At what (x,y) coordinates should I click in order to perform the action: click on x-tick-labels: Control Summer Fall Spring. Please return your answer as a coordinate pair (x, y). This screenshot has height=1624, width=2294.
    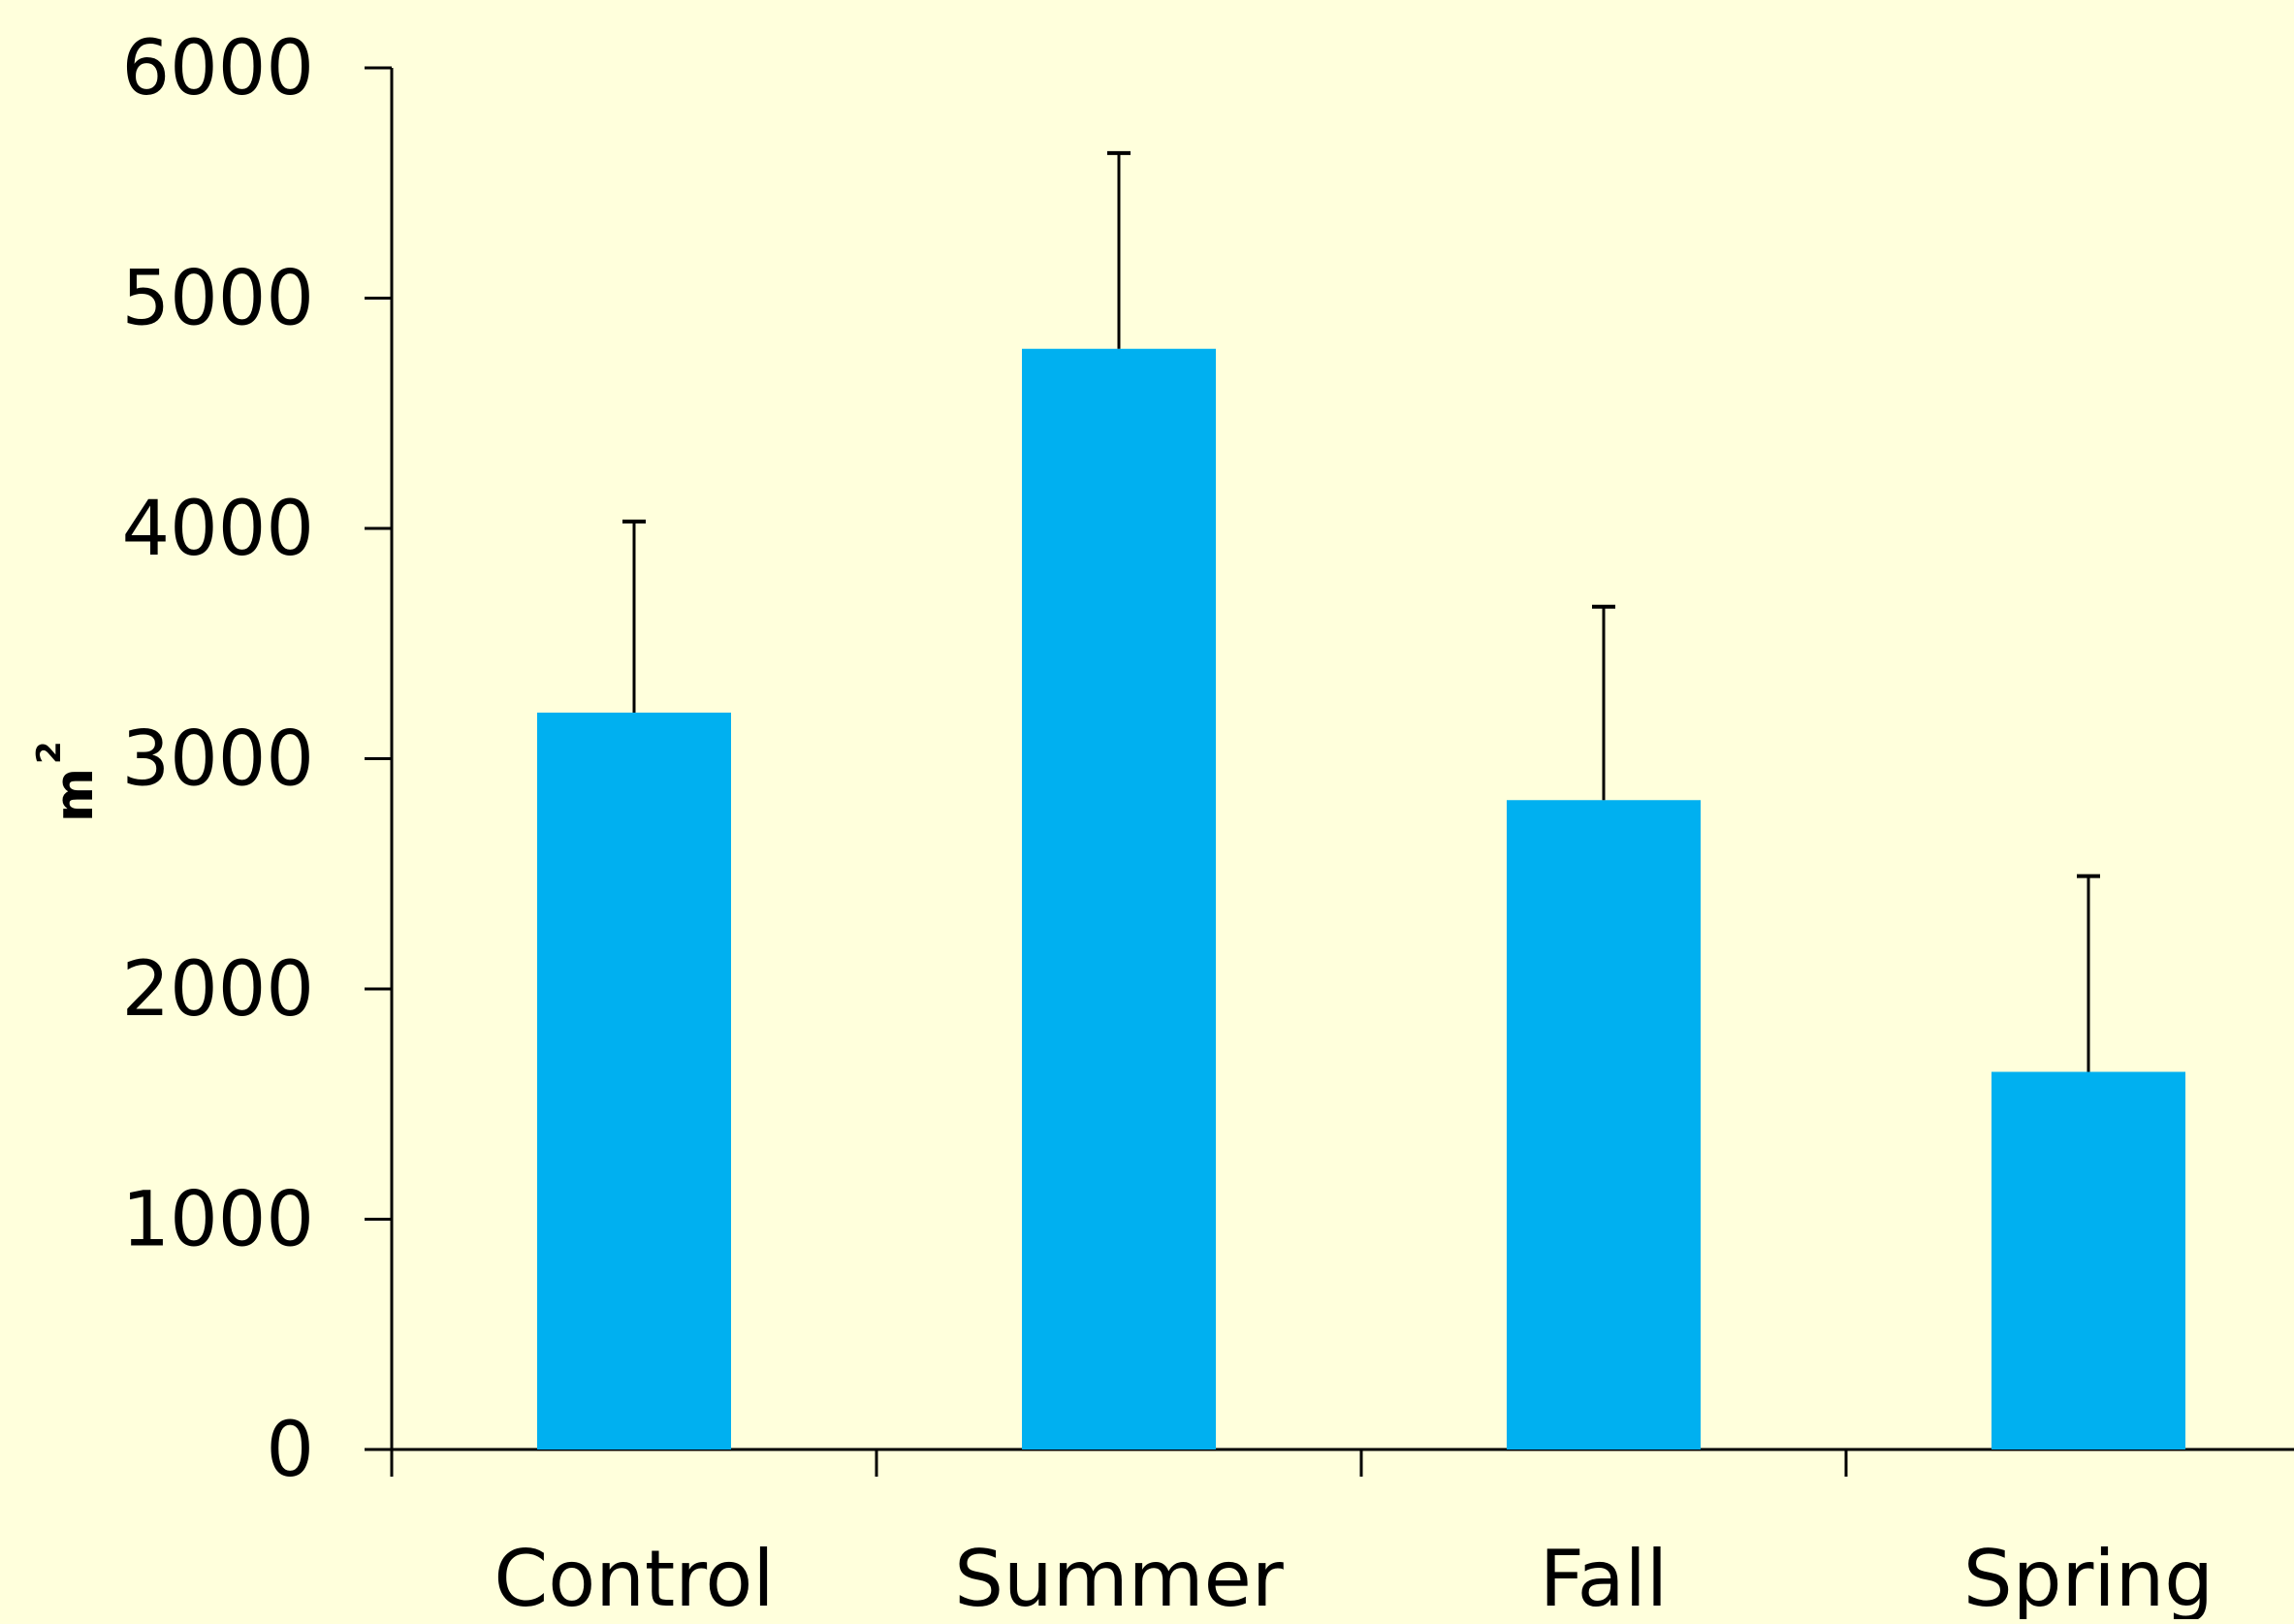
    Looking at the image, I should click on (1354, 1579).